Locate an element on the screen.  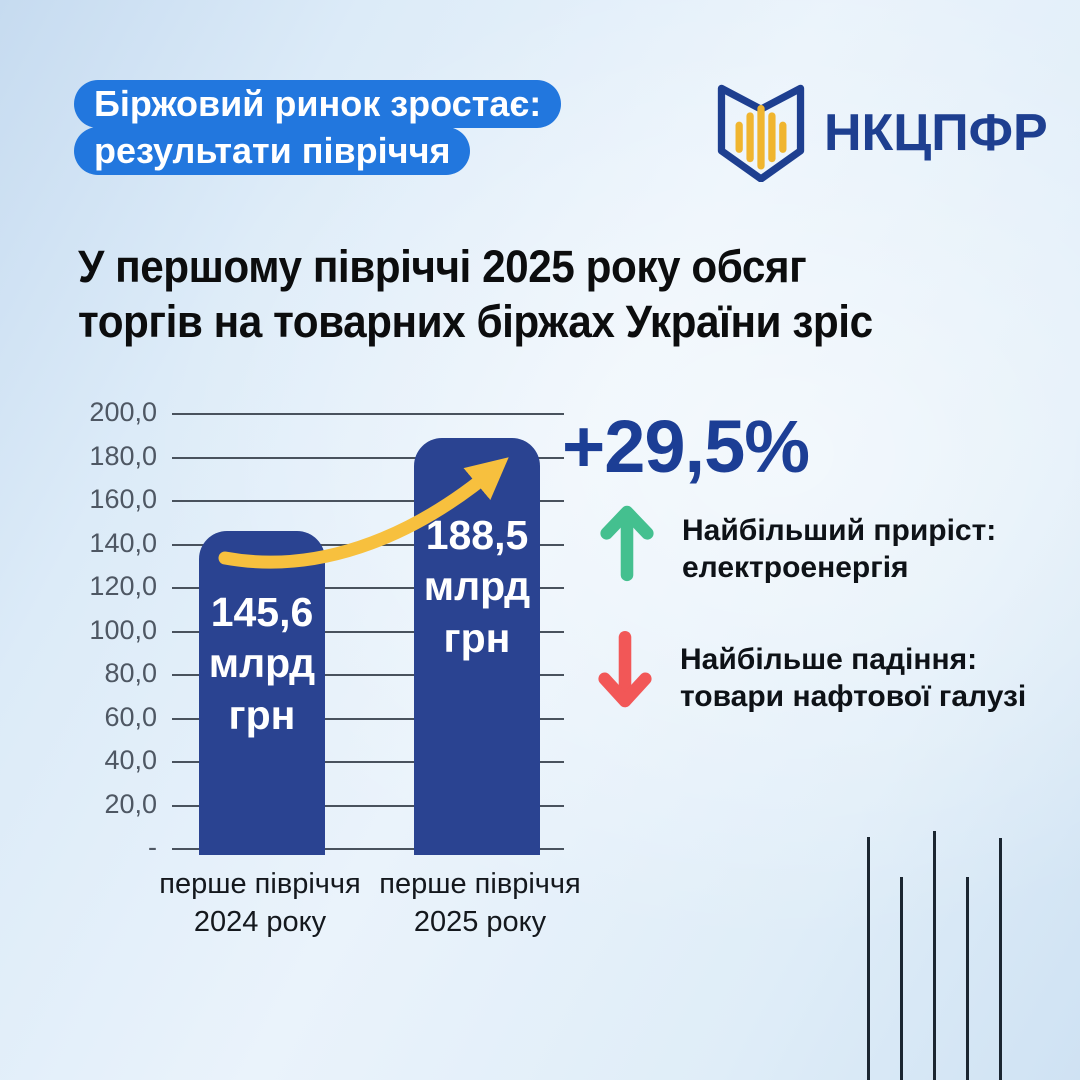
badge-text-1: Біржовий ринок зростає: is located at coordinates (318, 103).